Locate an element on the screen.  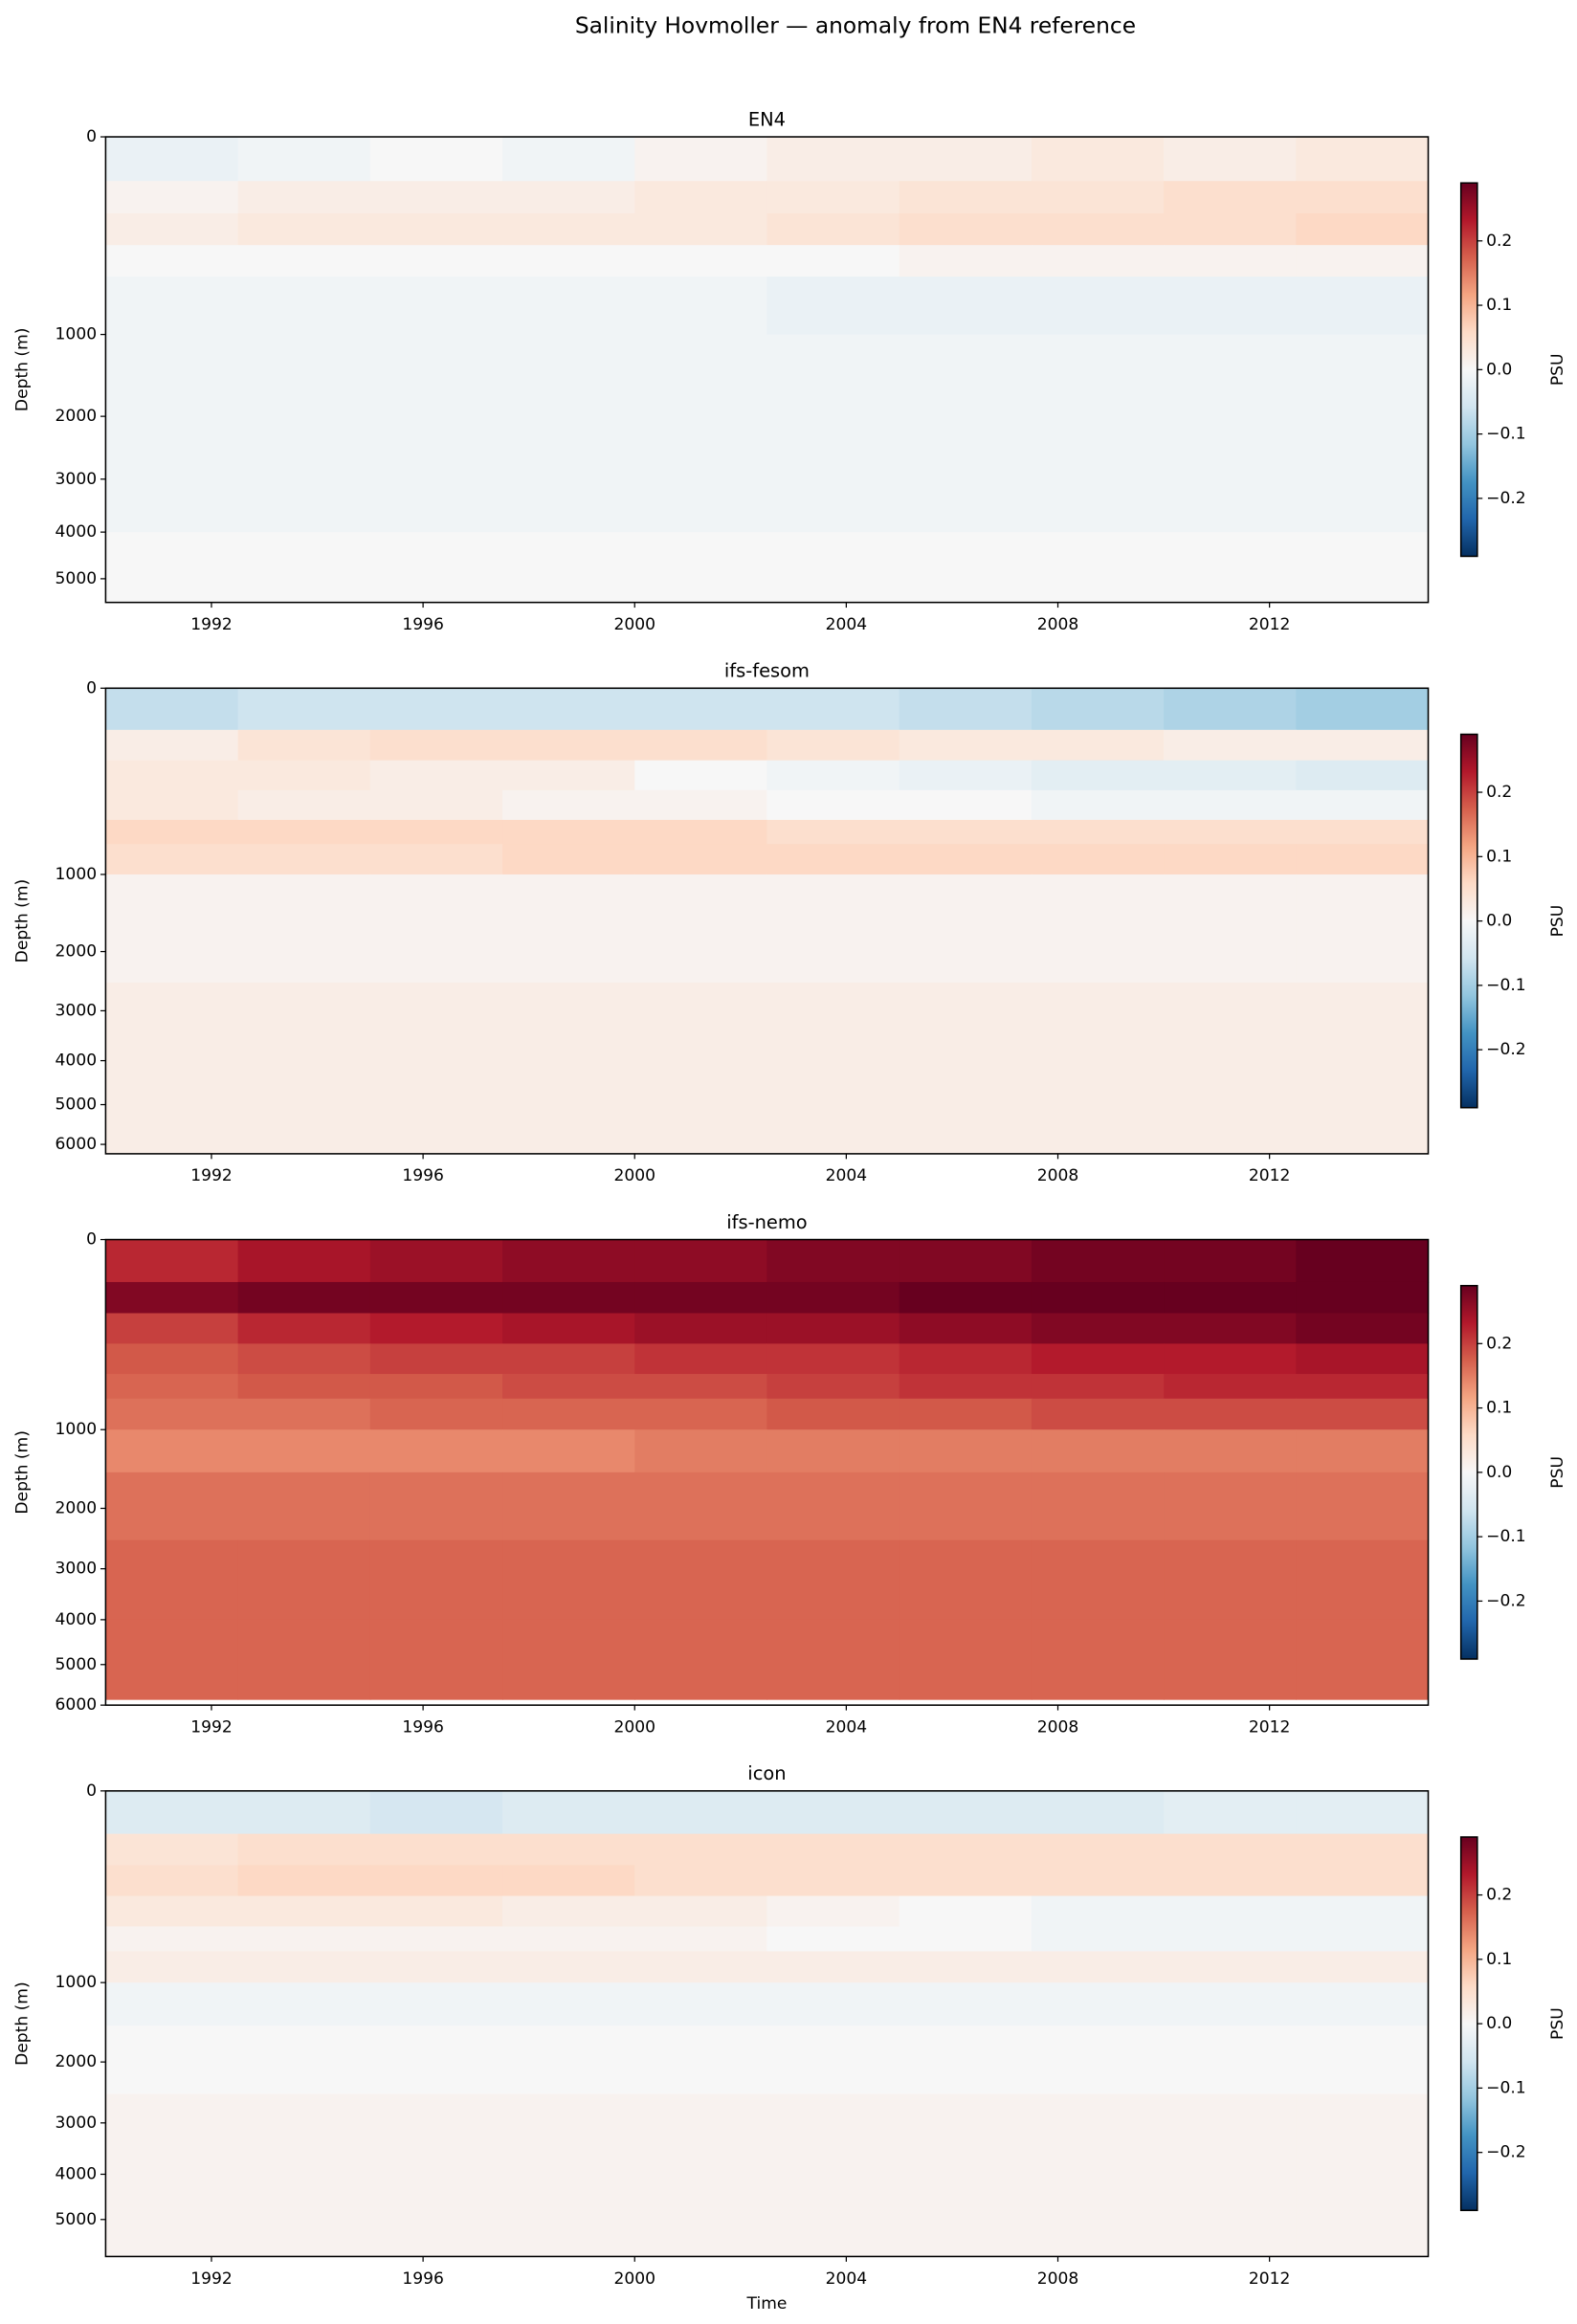
x-tick-label: 2012 is located at coordinates (1270, 1175).